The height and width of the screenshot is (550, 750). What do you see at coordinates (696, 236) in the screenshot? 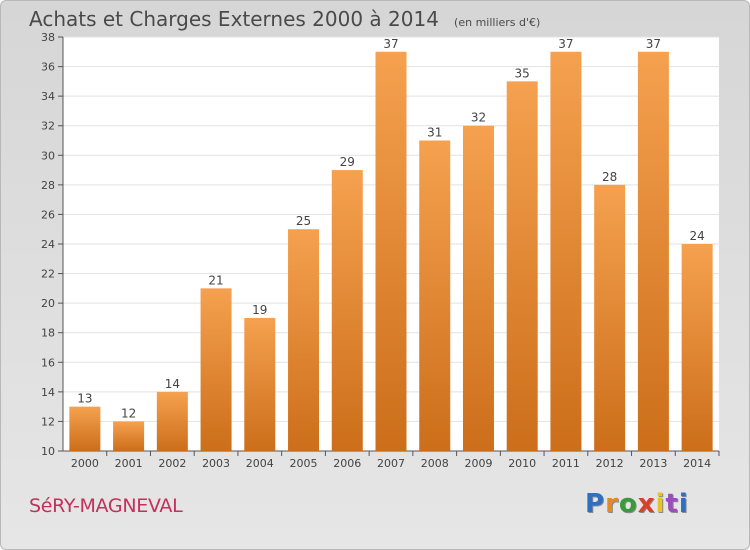
I see `data-label: 24` at bounding box center [696, 236].